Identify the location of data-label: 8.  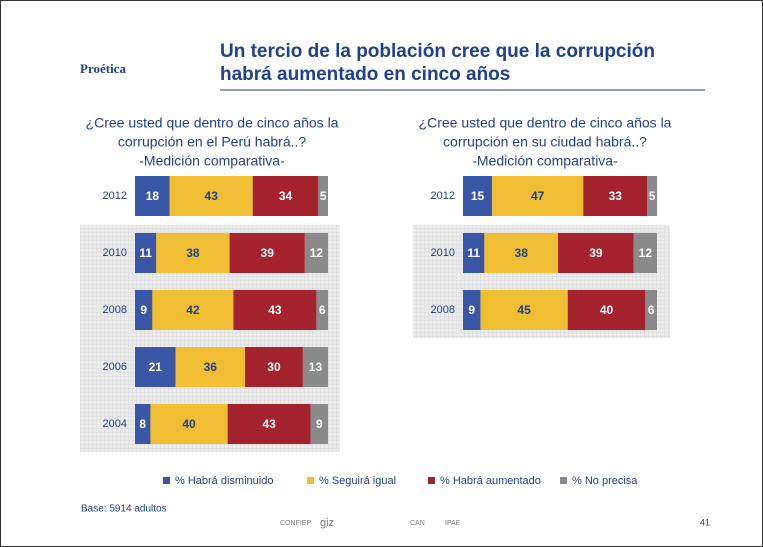
(142, 424).